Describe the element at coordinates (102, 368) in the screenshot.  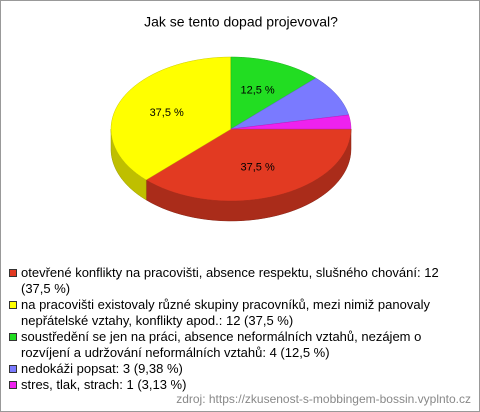
I see `legend-label: nedokáži popsat: 3 (9,38 %)` at that location.